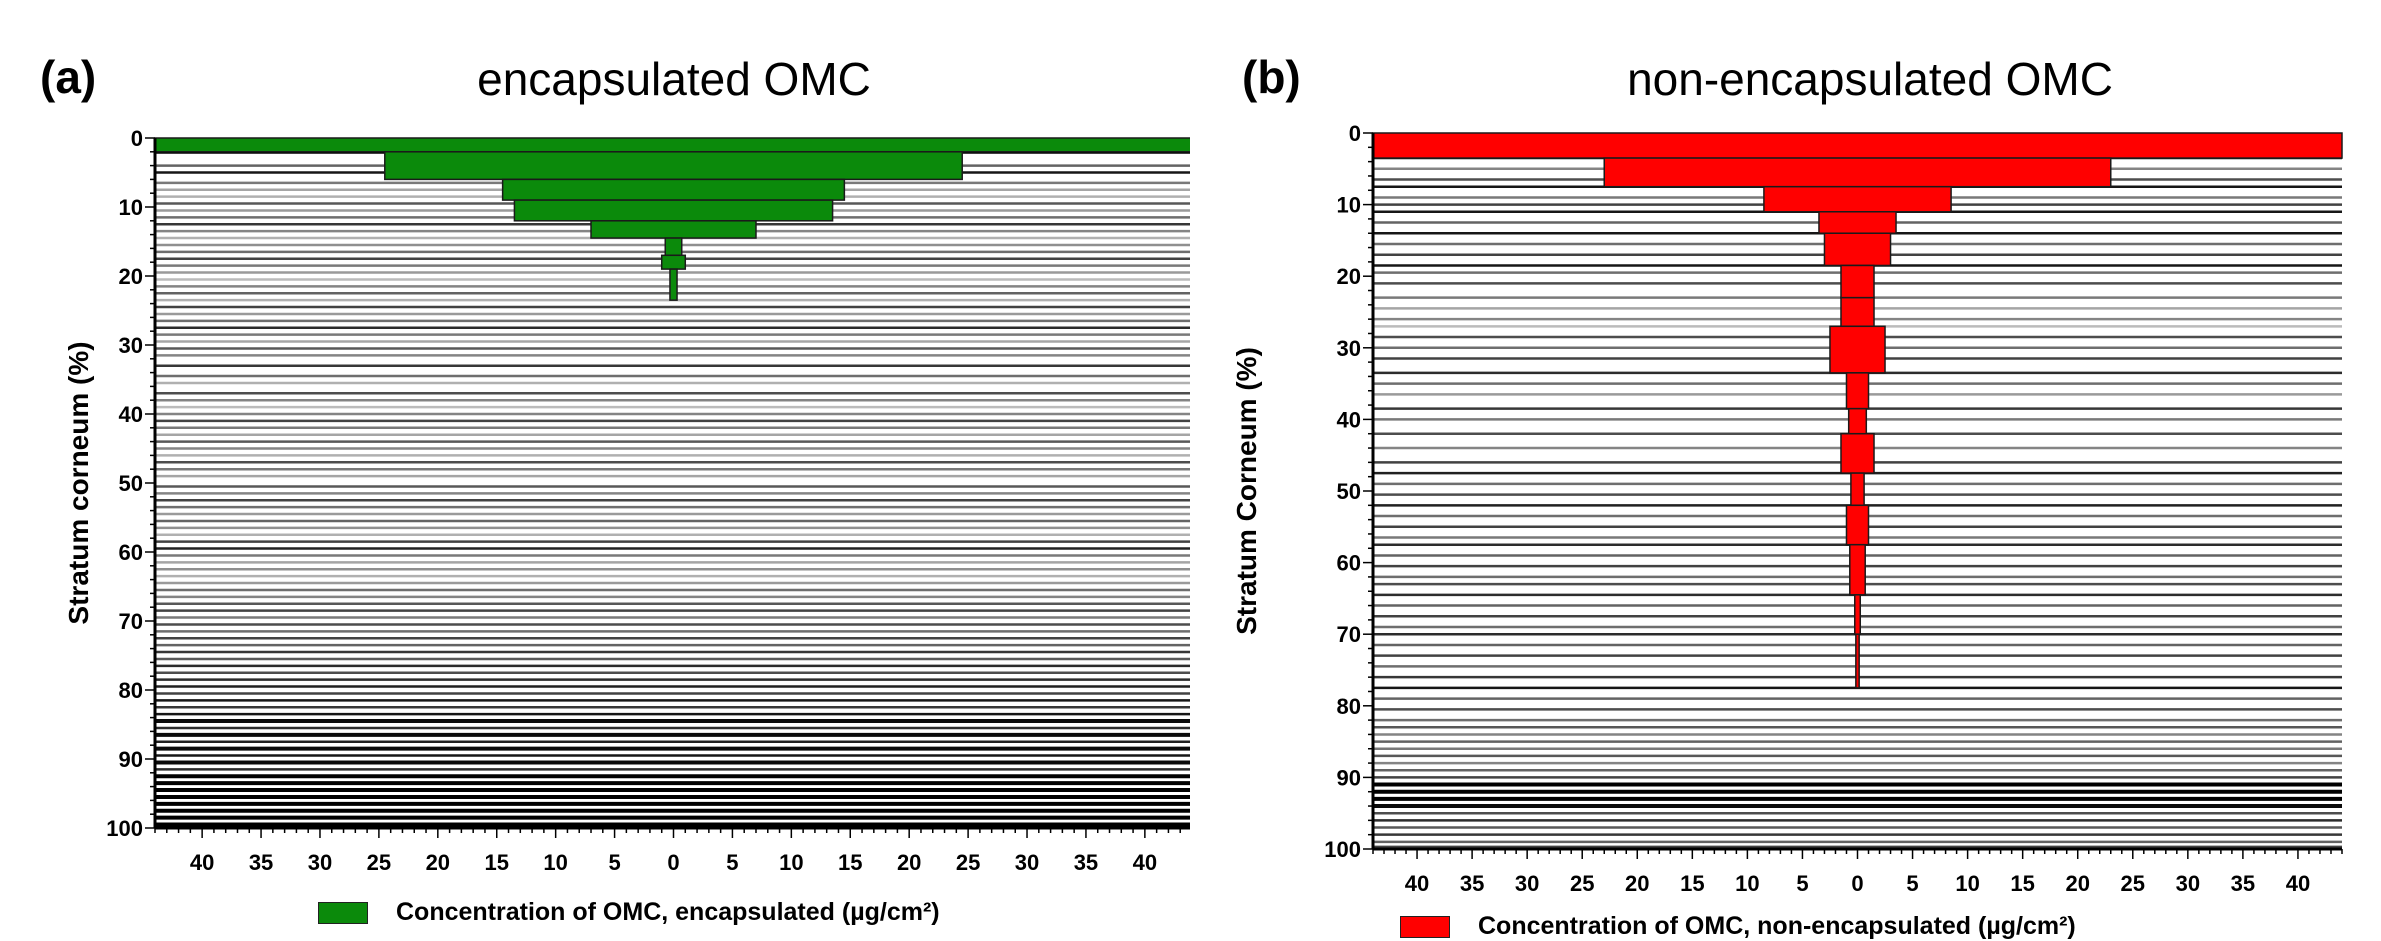 The width and height of the screenshot is (2381, 941). I want to click on chart-b-y-tick-label: 80, so click(1349, 706).